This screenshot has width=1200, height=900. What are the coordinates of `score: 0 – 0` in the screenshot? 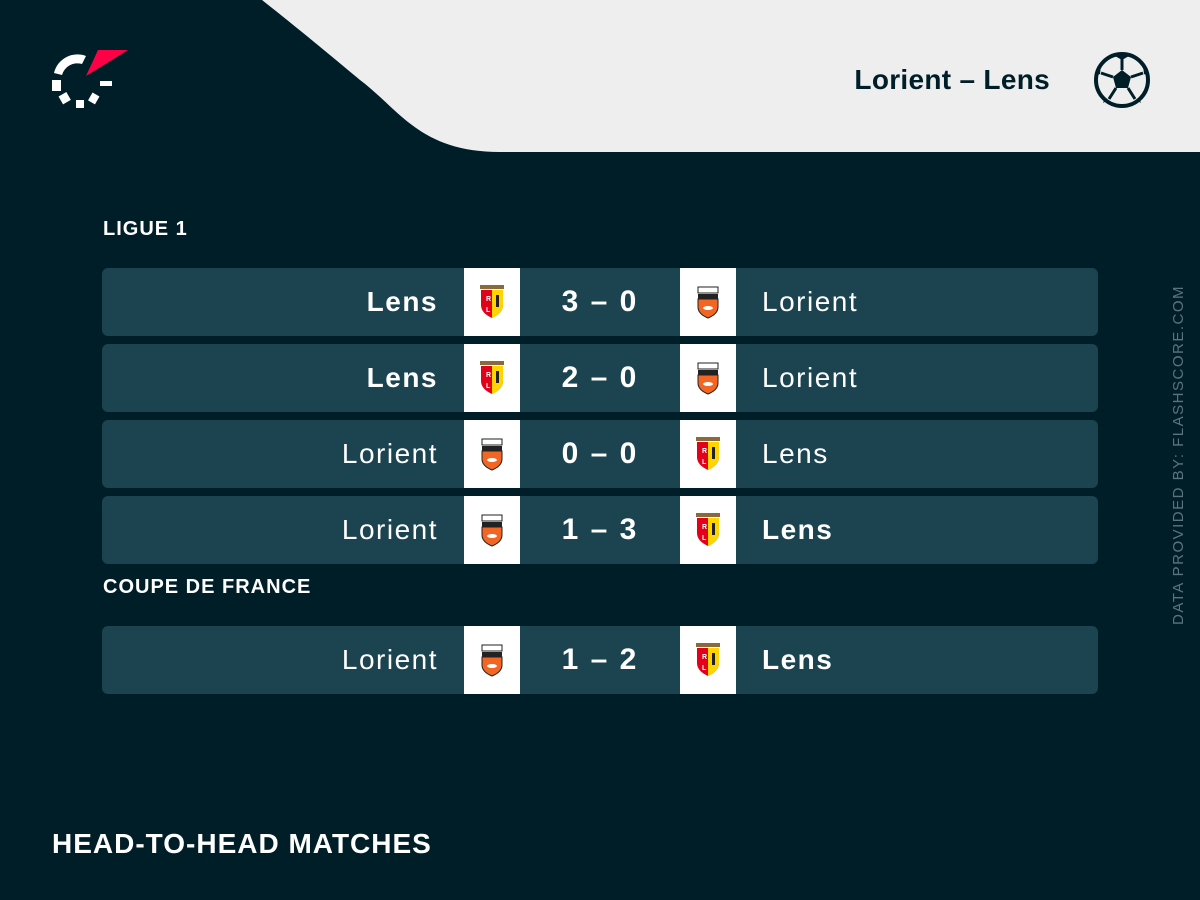 It's located at (600, 453).